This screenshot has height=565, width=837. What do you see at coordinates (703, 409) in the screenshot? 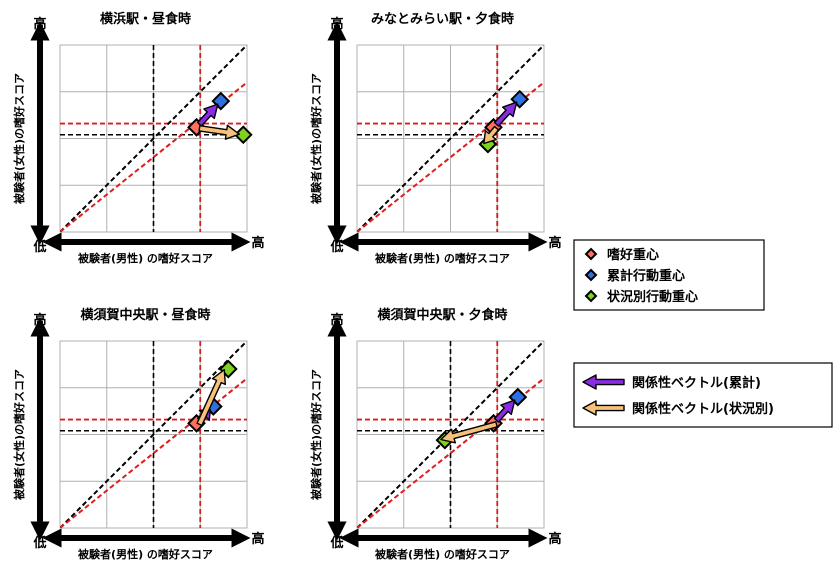
I see `legend-vector-label: 関係性ベクトル(状況別)` at bounding box center [703, 409].